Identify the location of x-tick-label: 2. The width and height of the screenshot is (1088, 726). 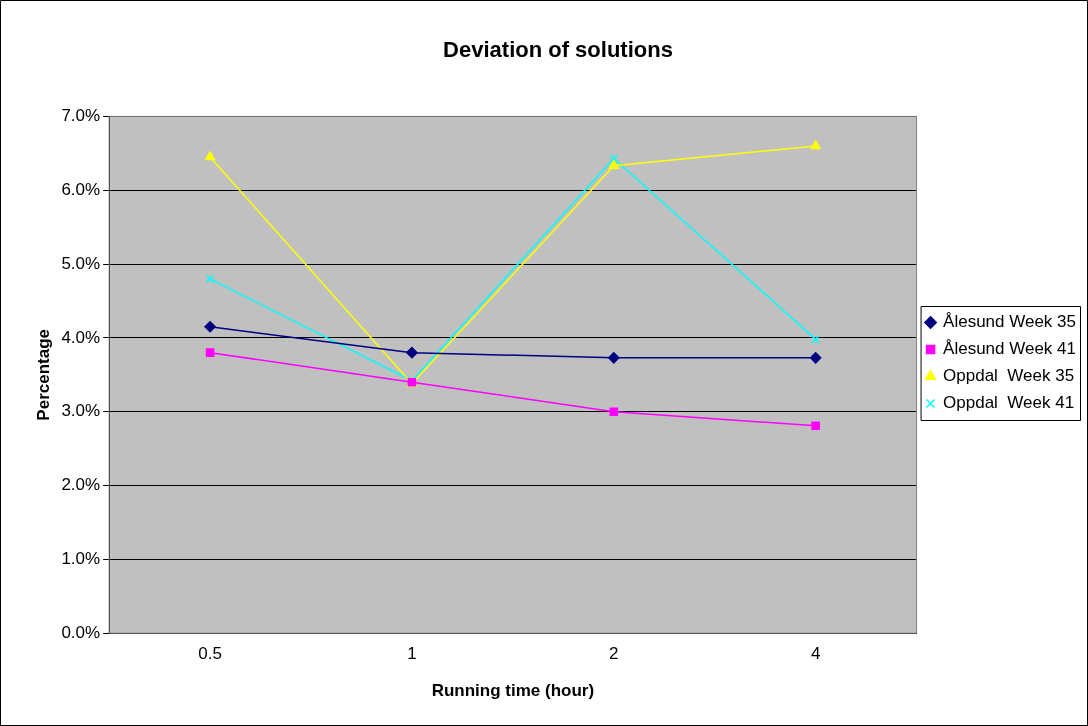
(614, 654).